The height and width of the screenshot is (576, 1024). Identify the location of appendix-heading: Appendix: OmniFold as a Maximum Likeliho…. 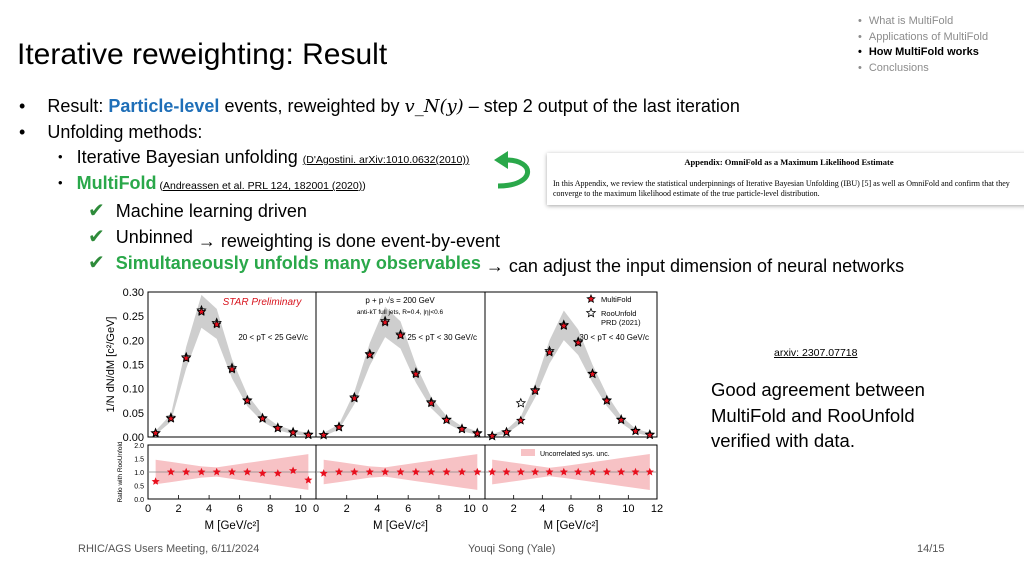
(789, 162).